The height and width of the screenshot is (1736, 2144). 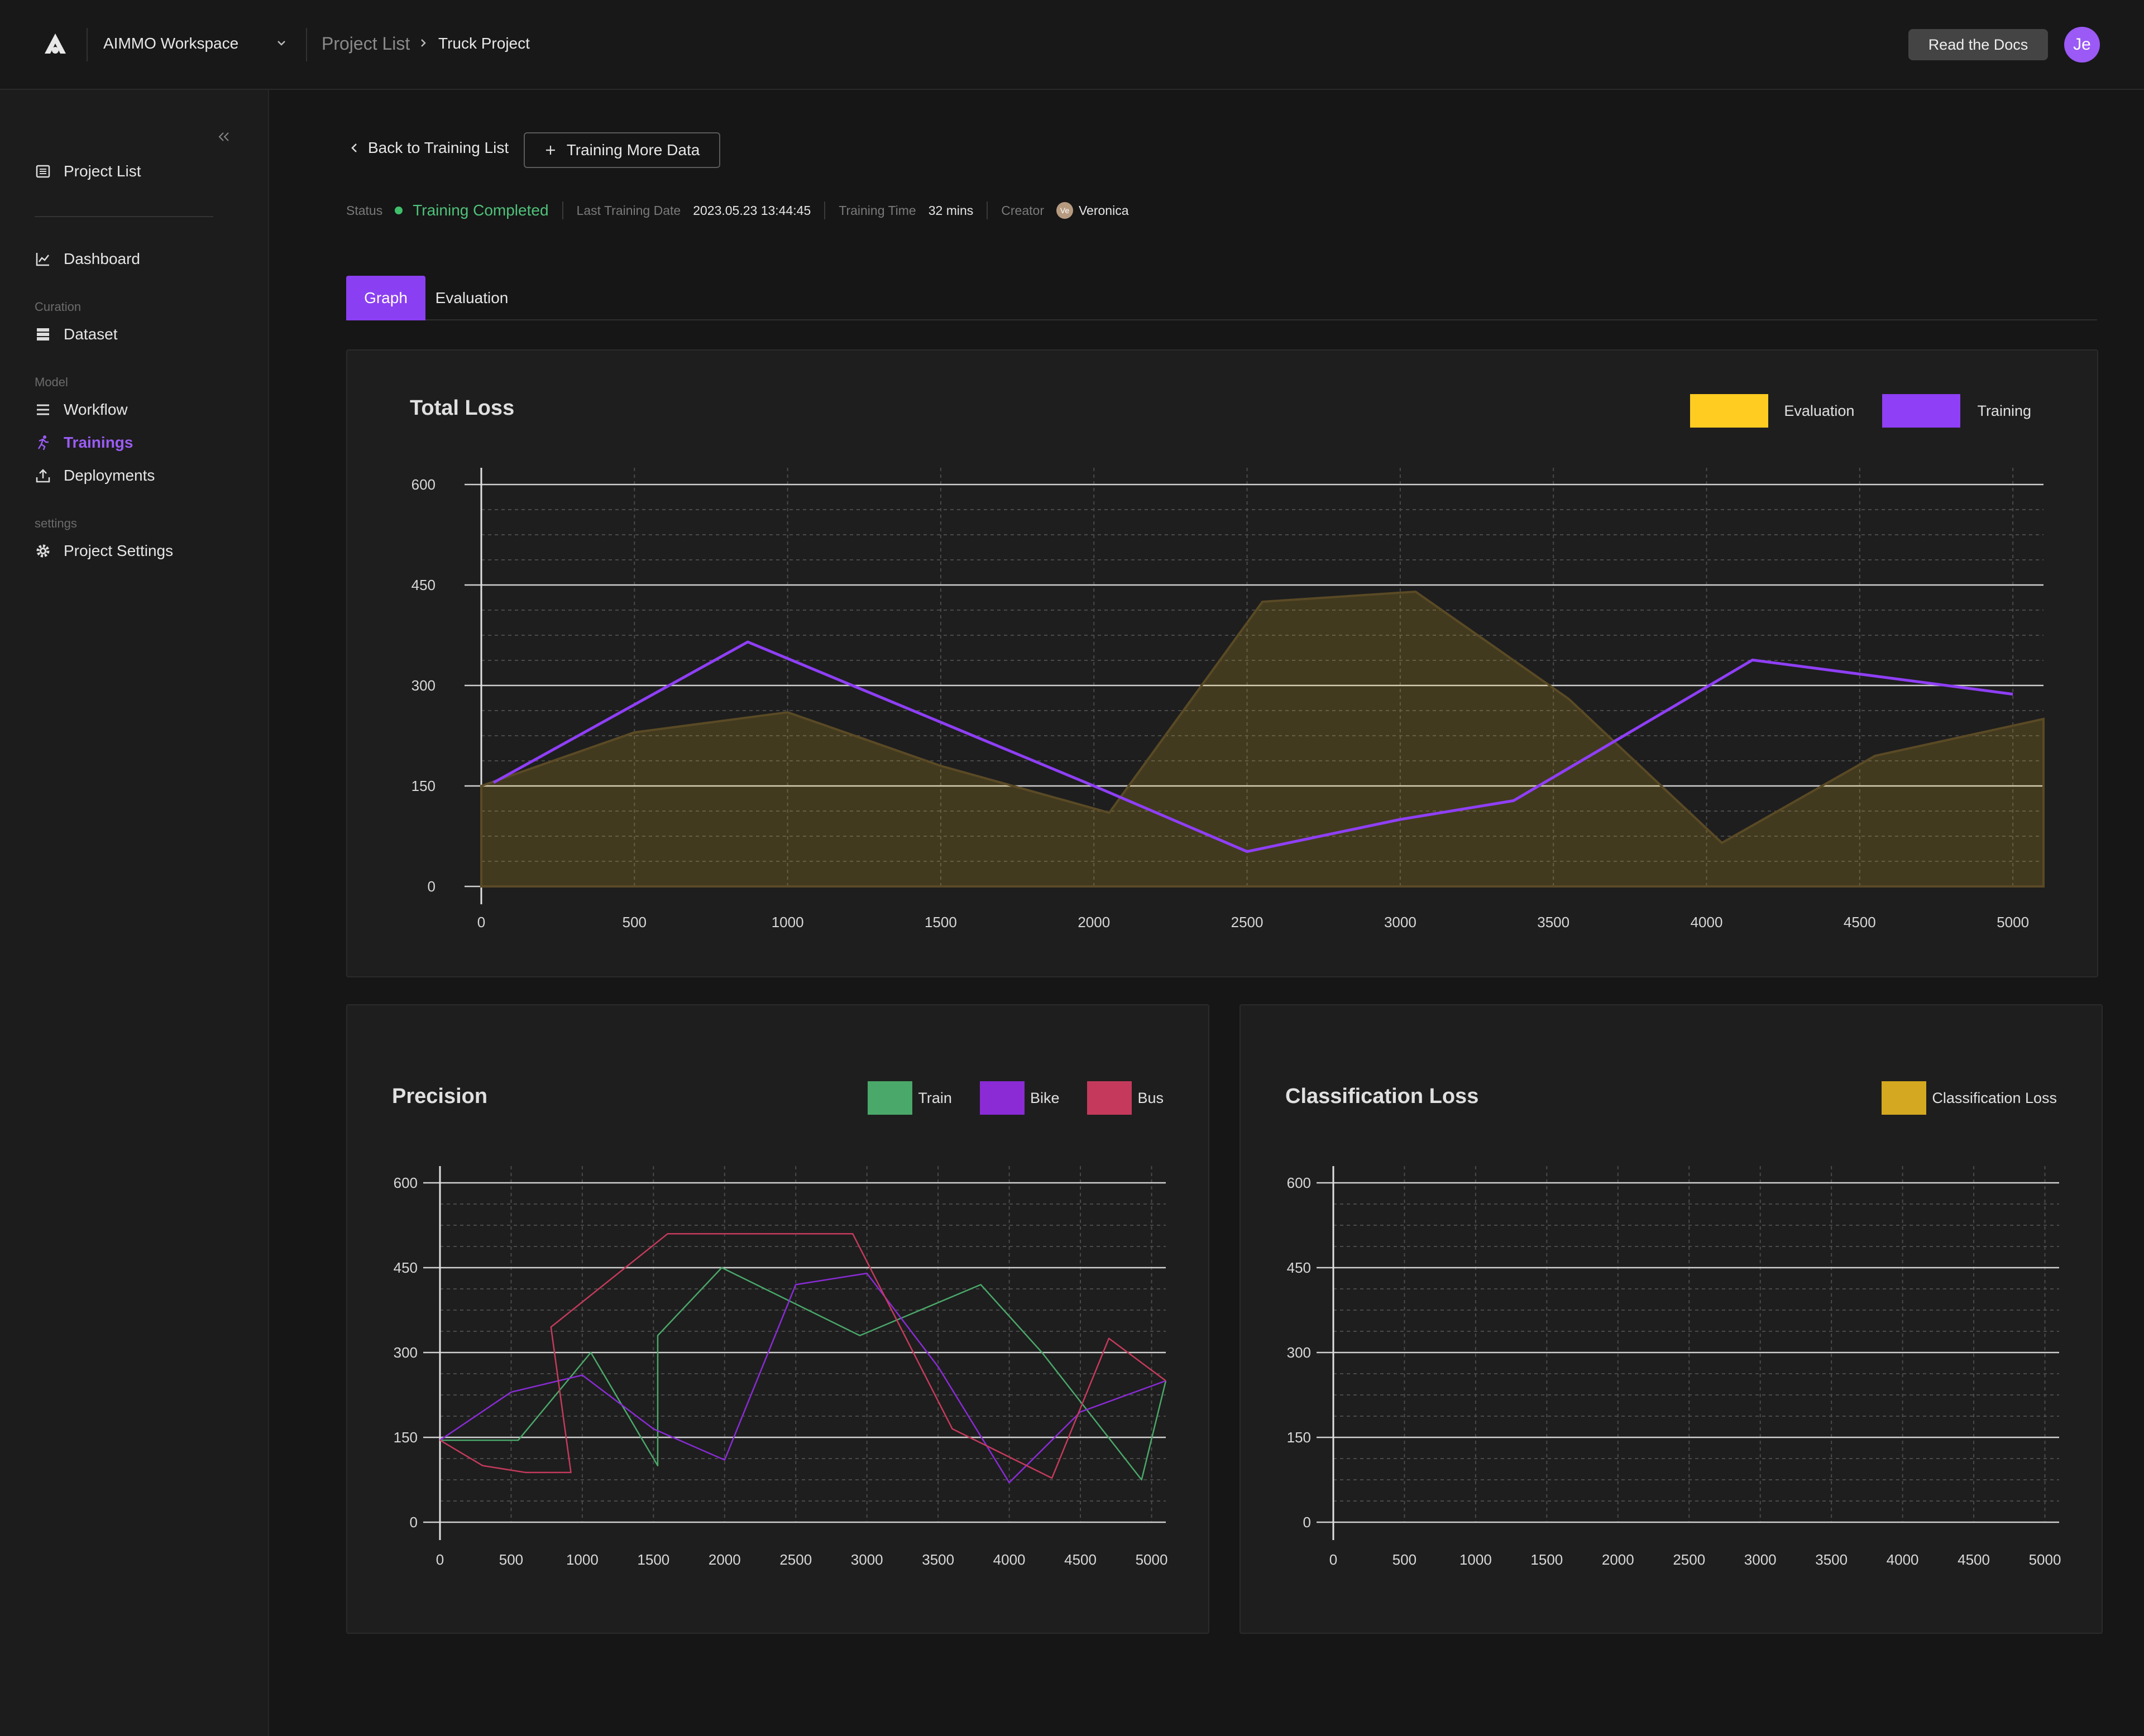 What do you see at coordinates (282, 43) in the screenshot?
I see `chevron-down-icon` at bounding box center [282, 43].